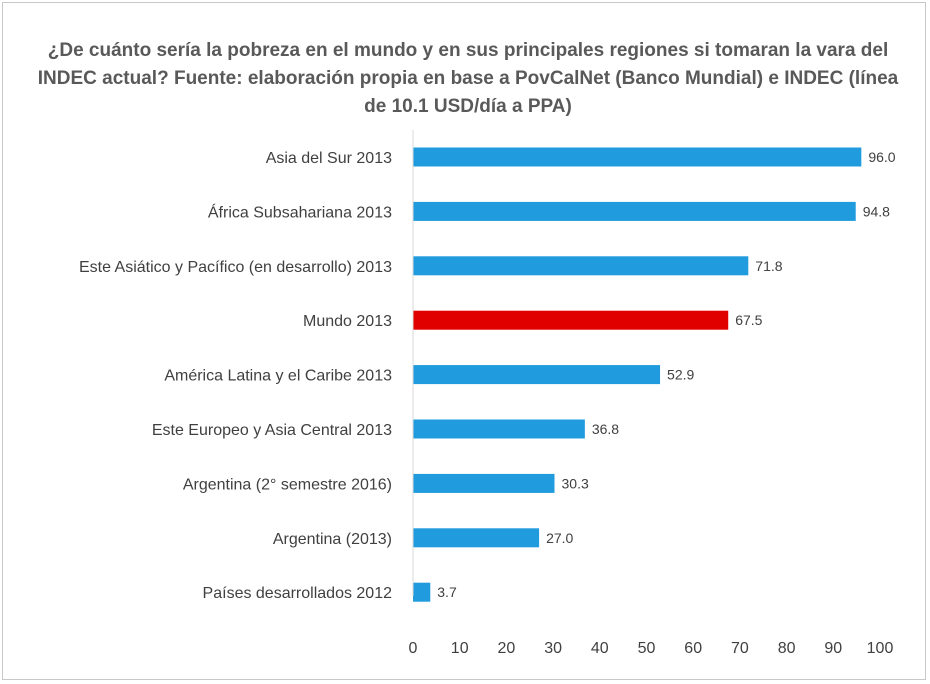  I want to click on category-label: Asia del Sur 2013, so click(329, 158).